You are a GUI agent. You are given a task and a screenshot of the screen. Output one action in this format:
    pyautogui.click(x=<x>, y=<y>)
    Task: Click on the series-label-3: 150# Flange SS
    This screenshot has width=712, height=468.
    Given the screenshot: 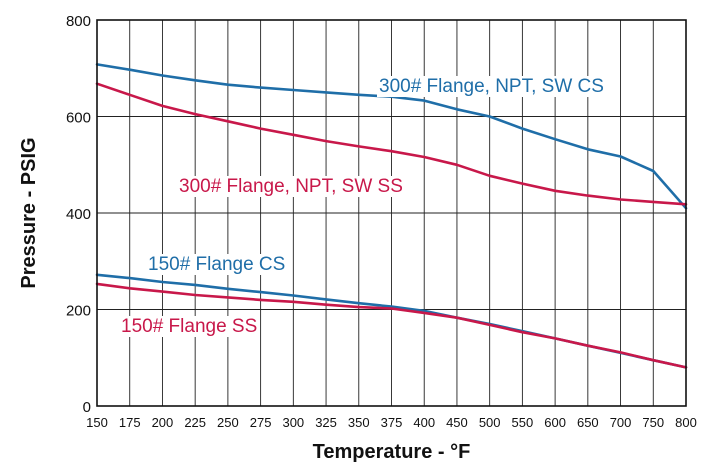 What is the action you would take?
    pyautogui.click(x=189, y=326)
    